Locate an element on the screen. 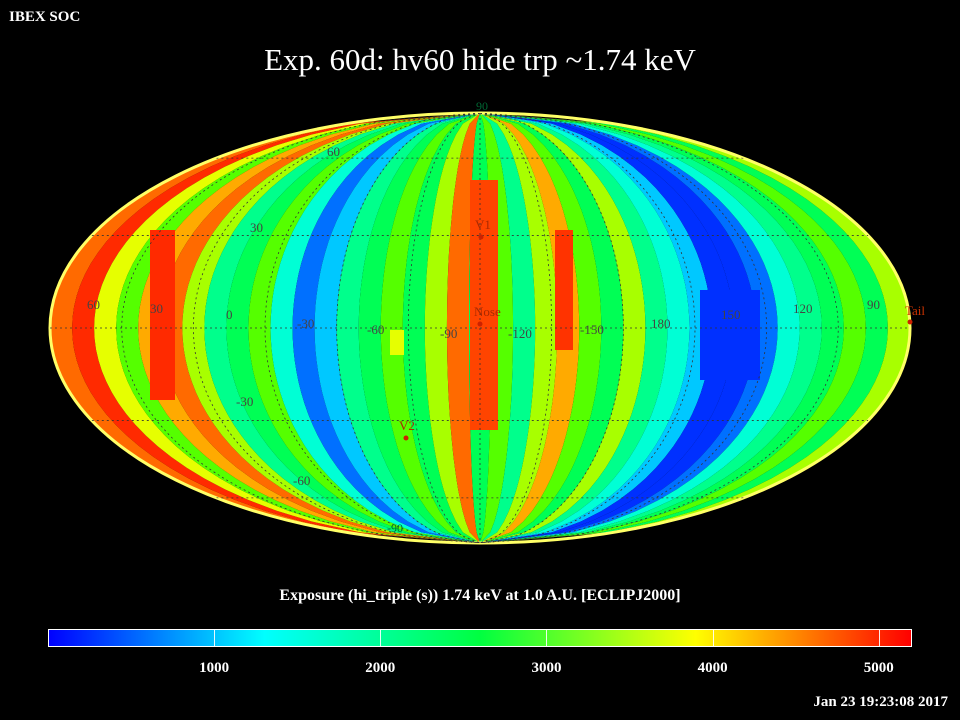 Image resolution: width=960 pixels, height=720 pixels. lat-label-60: 60 is located at coordinates (333, 151).